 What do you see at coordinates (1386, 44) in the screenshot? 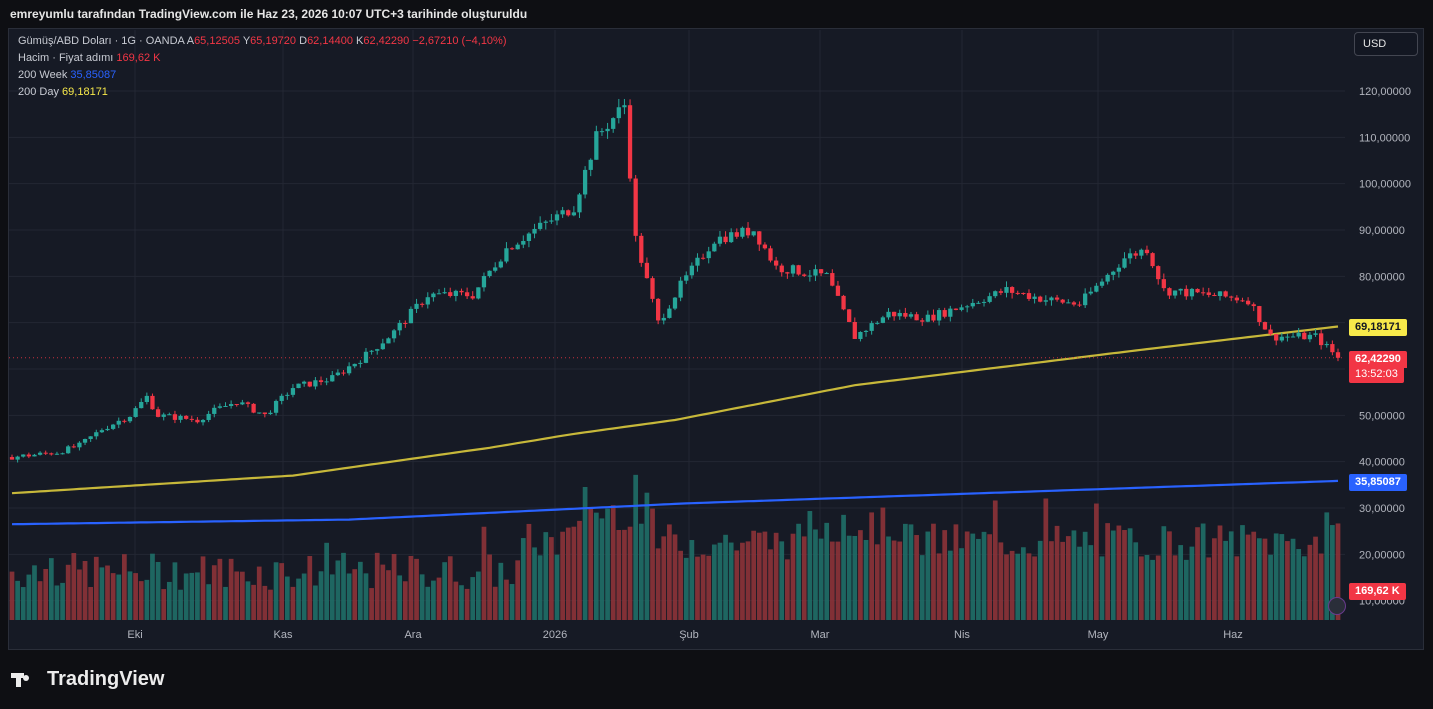
I see `currency-button: USD` at bounding box center [1386, 44].